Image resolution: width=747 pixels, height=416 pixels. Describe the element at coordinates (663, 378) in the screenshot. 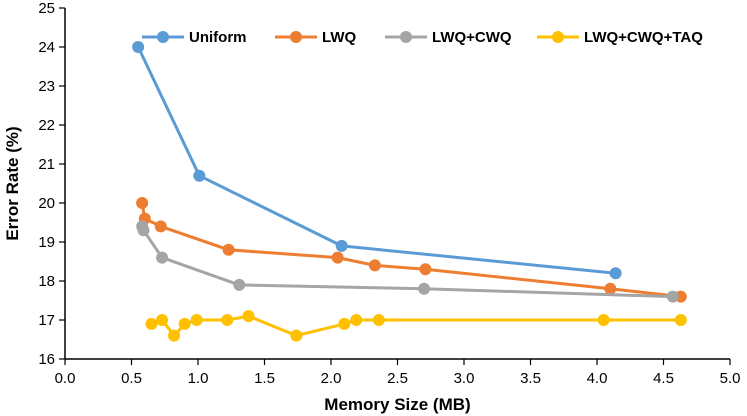

I see `x-tick-label: 4.5` at that location.